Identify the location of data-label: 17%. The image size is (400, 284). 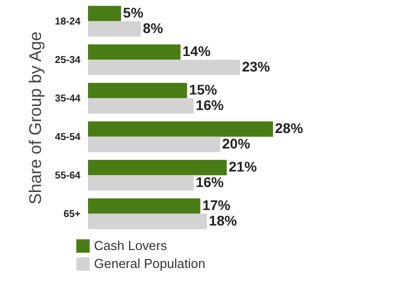
(216, 205).